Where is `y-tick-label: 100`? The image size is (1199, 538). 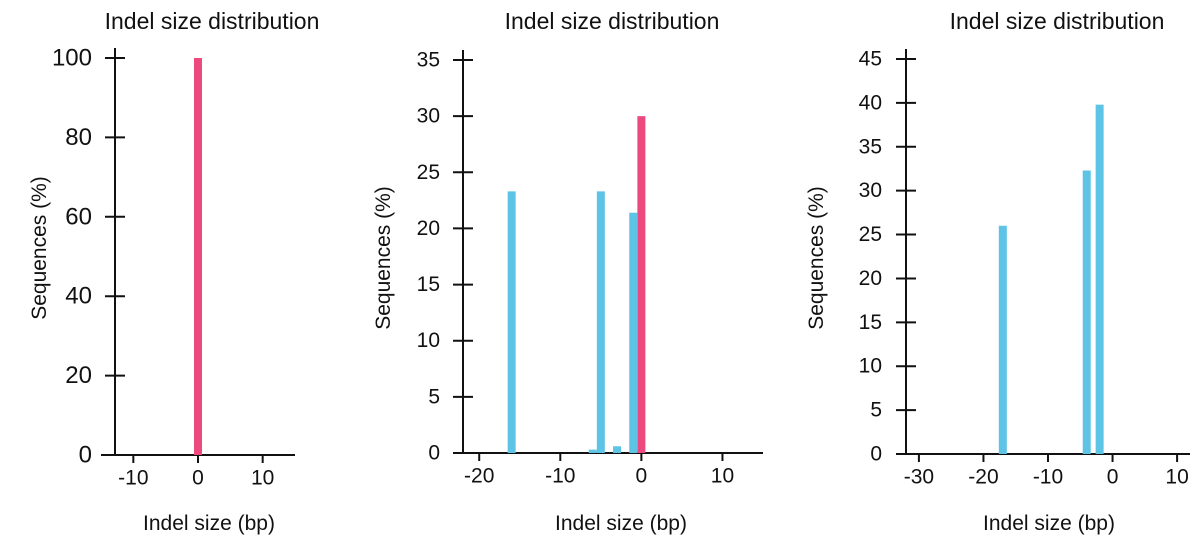 y-tick-label: 100 is located at coordinates (72, 58).